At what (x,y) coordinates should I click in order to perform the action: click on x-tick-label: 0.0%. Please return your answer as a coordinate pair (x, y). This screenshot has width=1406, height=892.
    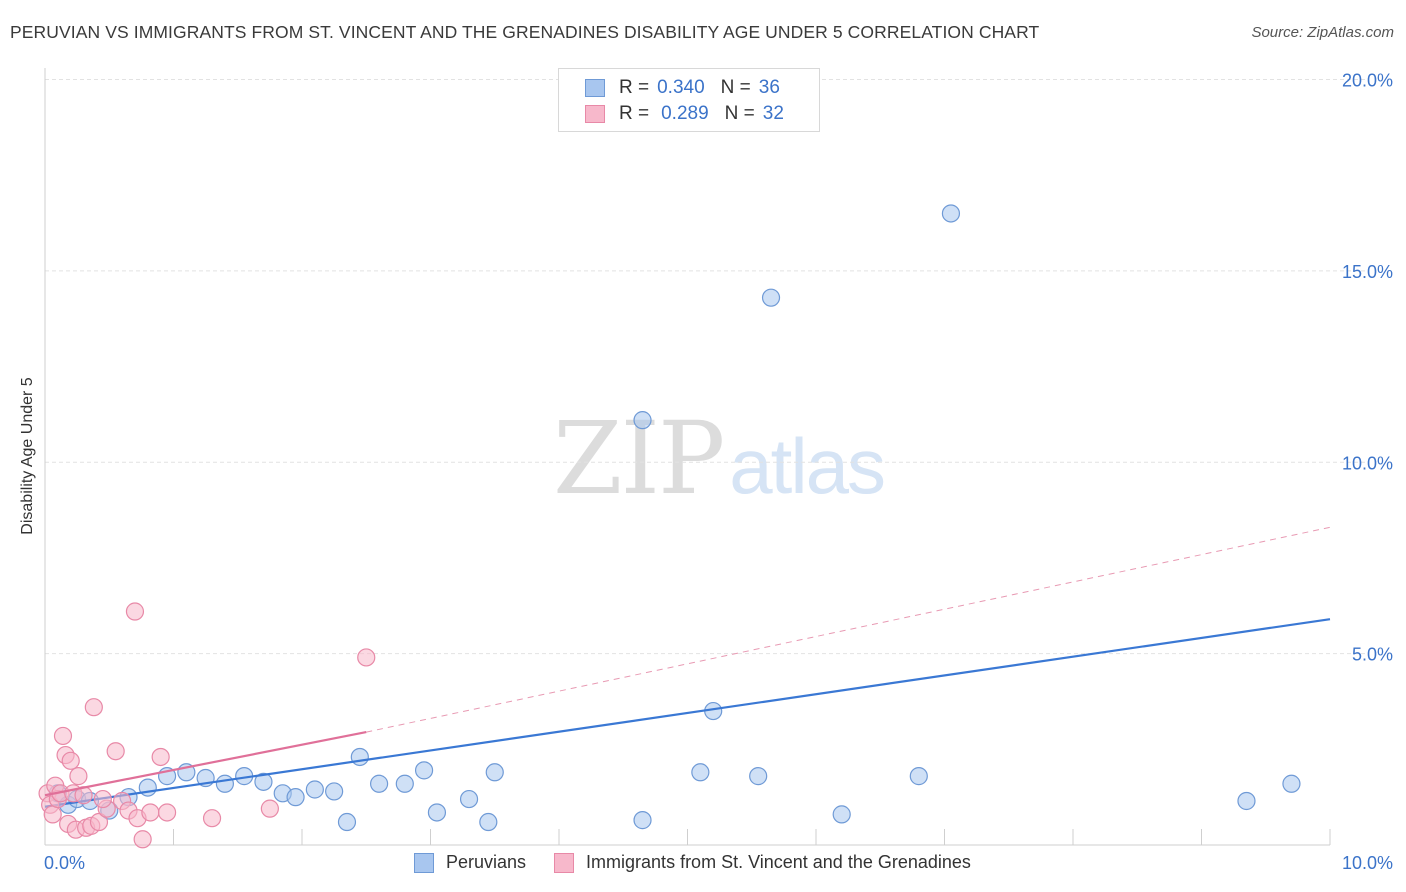
    Looking at the image, I should click on (64, 863).